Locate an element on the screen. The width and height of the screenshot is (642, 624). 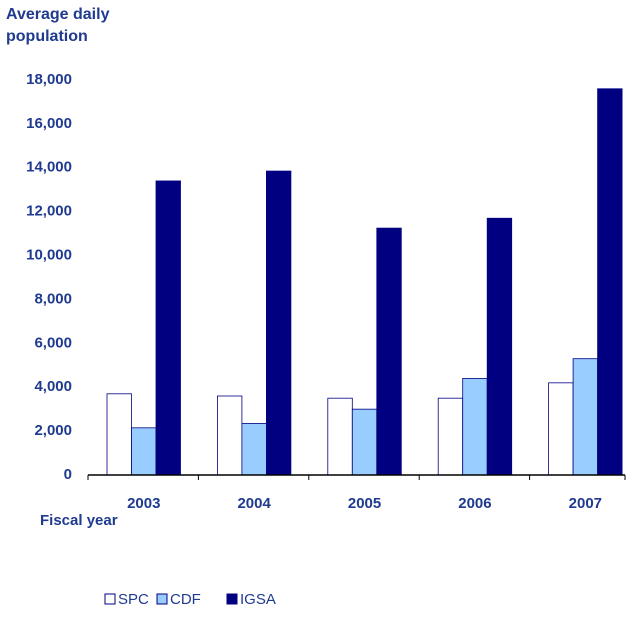
y-tick-label: 12,000 is located at coordinates (49, 211).